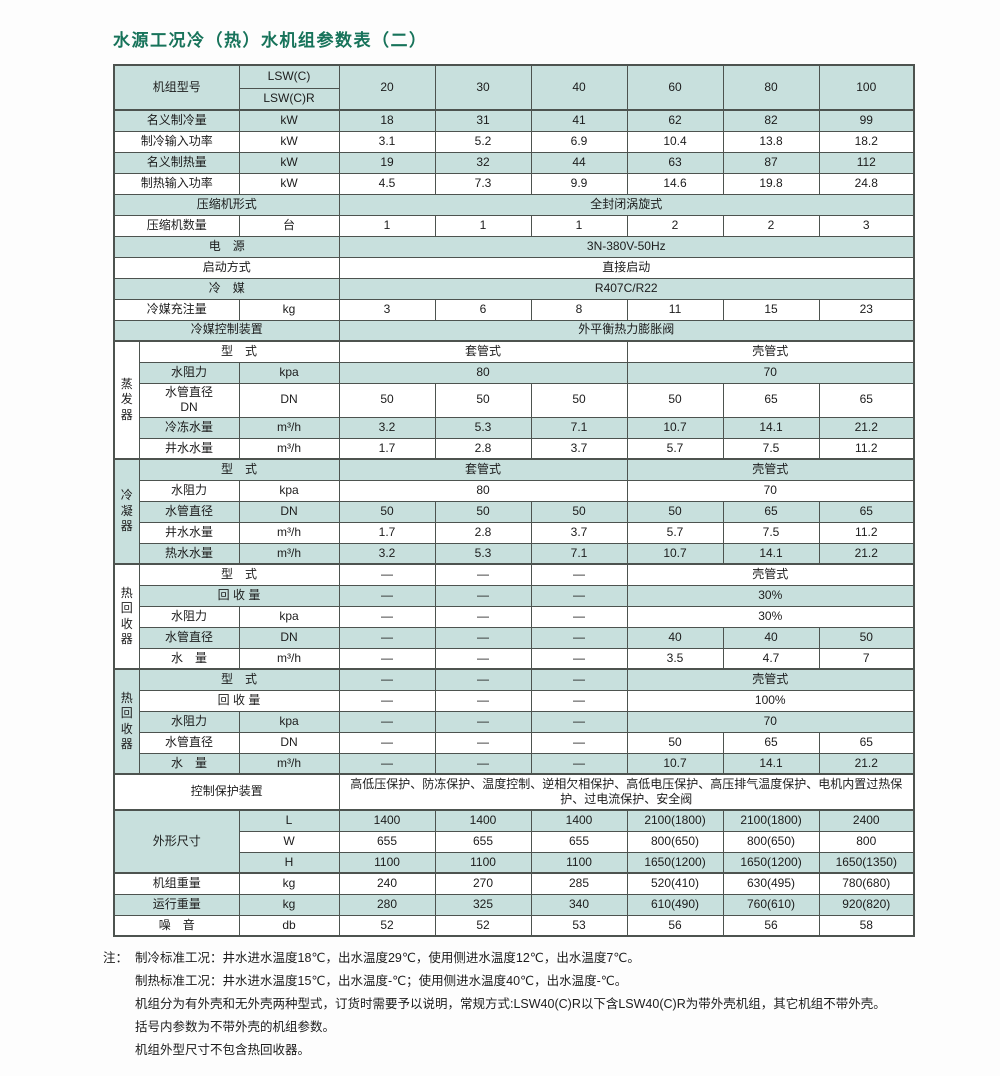  What do you see at coordinates (176, 162) in the screenshot?
I see `row-label: 名义制热量` at bounding box center [176, 162].